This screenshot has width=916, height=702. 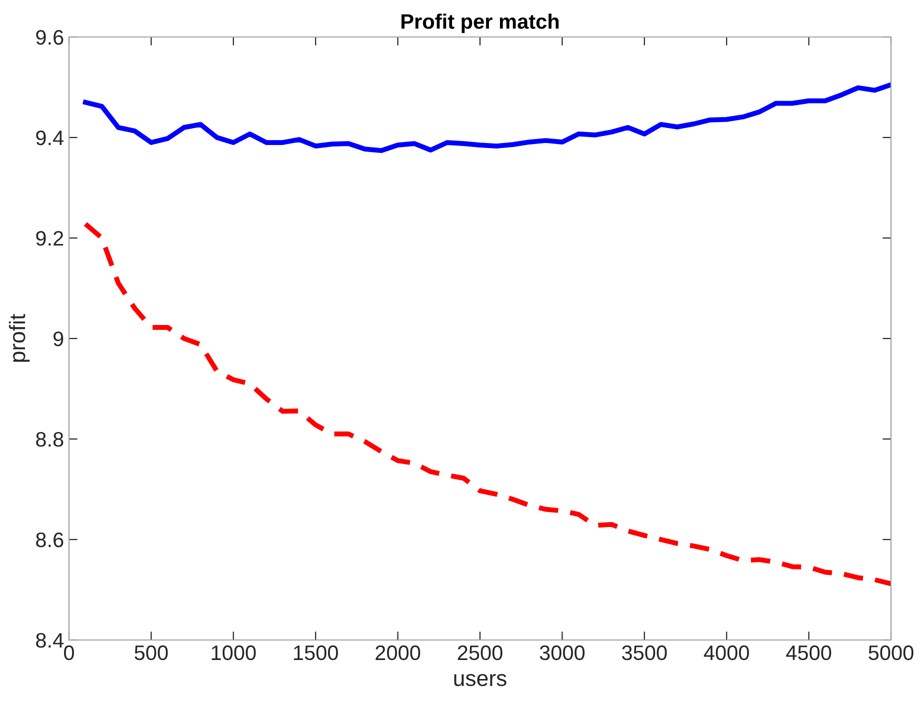 What do you see at coordinates (50, 640) in the screenshot?
I see `y-tick-label: 8.4` at bounding box center [50, 640].